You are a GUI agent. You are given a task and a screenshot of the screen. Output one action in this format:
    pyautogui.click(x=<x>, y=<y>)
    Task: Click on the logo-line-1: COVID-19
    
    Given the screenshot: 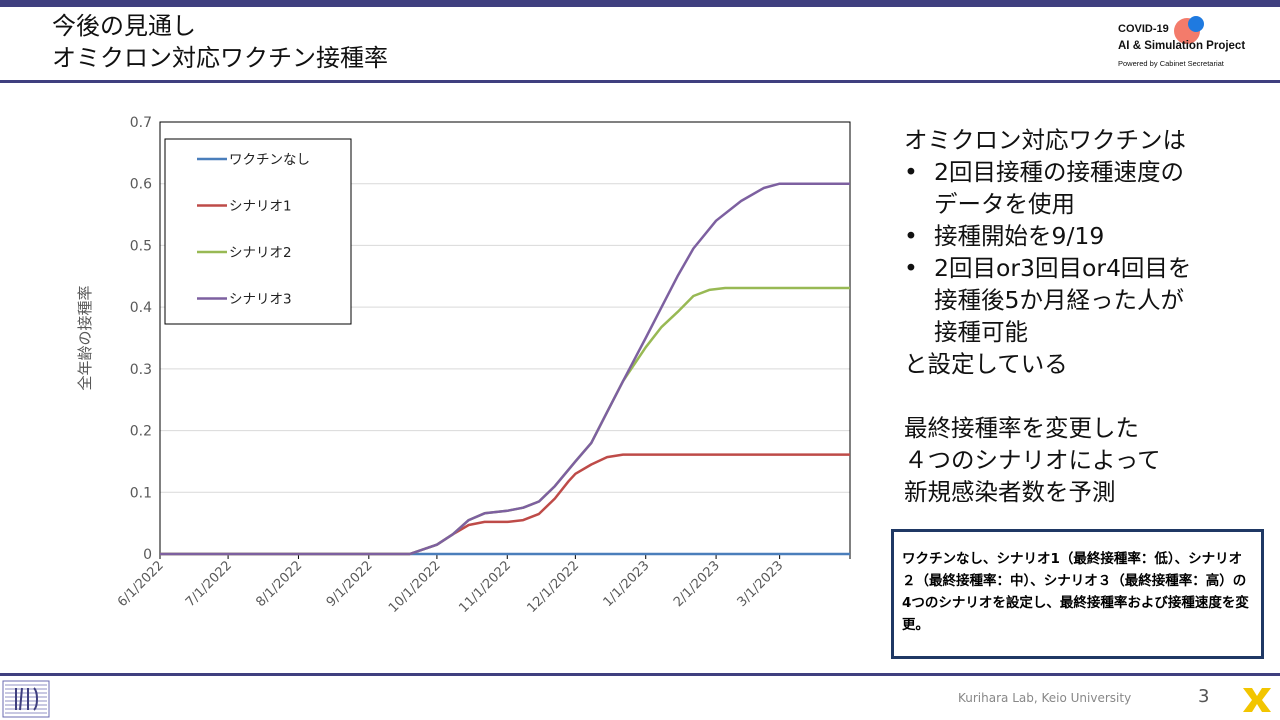 What is the action you would take?
    pyautogui.click(x=1143, y=29)
    